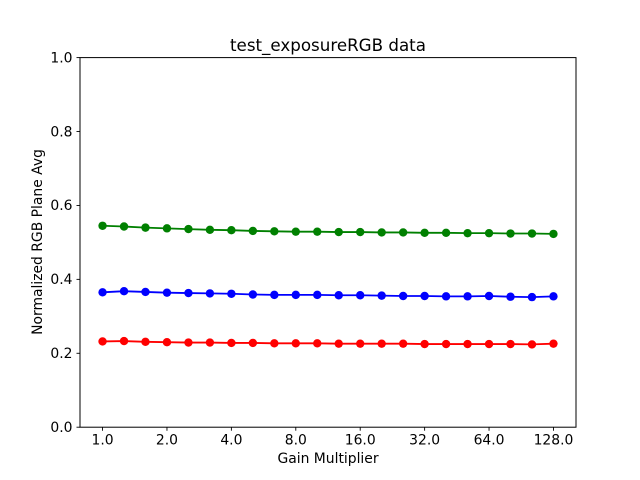 The width and height of the screenshot is (640, 480). Describe the element at coordinates (424, 441) in the screenshot. I see `x-tick-label: 32.0` at that location.